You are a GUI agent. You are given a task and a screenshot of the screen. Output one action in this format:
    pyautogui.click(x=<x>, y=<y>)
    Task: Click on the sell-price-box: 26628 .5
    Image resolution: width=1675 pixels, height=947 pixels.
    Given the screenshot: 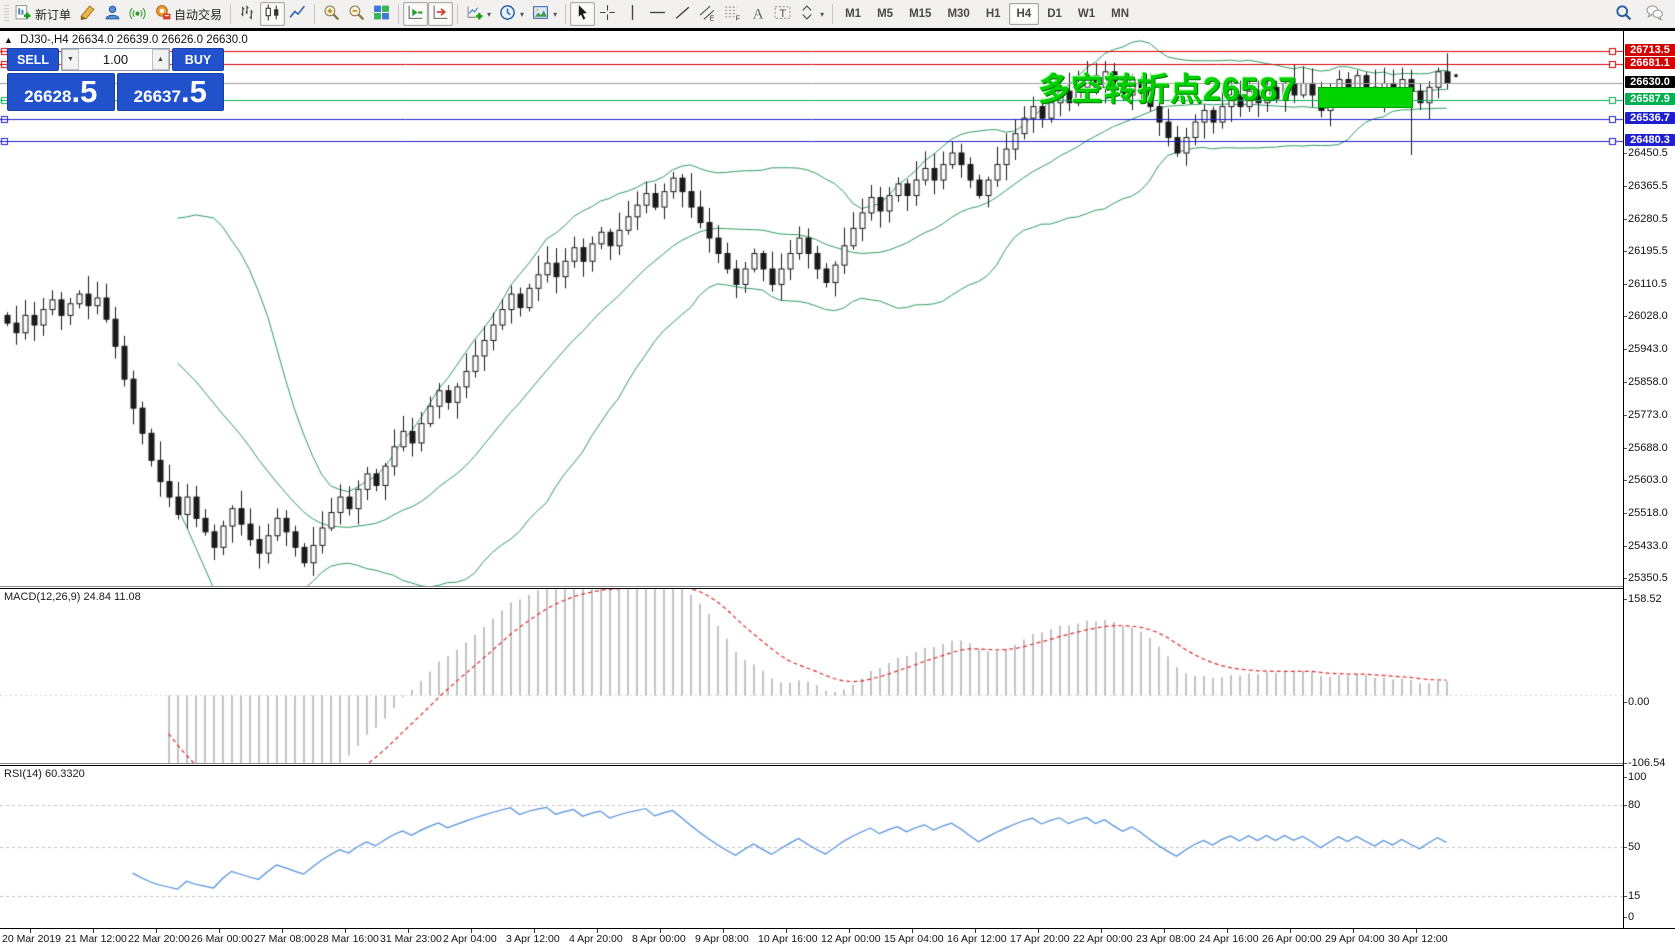 What is the action you would take?
    pyautogui.click(x=61, y=92)
    